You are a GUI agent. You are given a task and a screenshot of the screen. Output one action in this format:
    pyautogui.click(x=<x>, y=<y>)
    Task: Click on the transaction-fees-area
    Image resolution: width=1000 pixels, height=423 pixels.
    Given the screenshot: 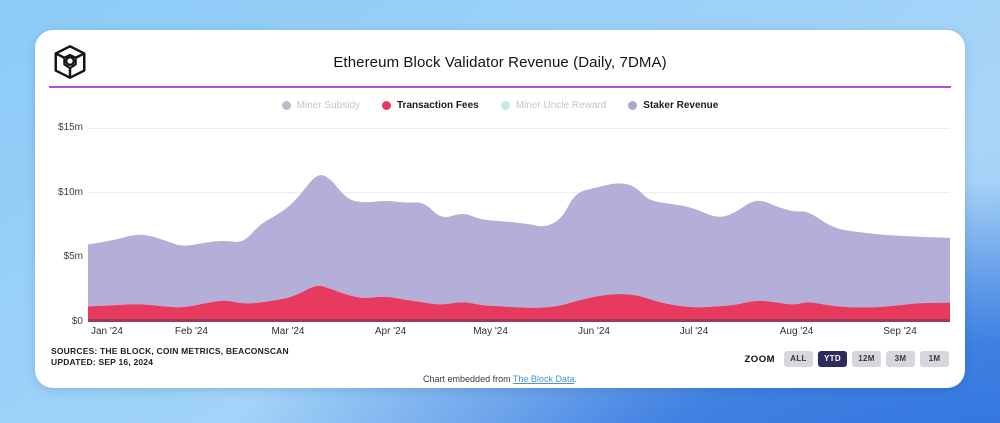 What is the action you would take?
    pyautogui.click(x=519, y=303)
    